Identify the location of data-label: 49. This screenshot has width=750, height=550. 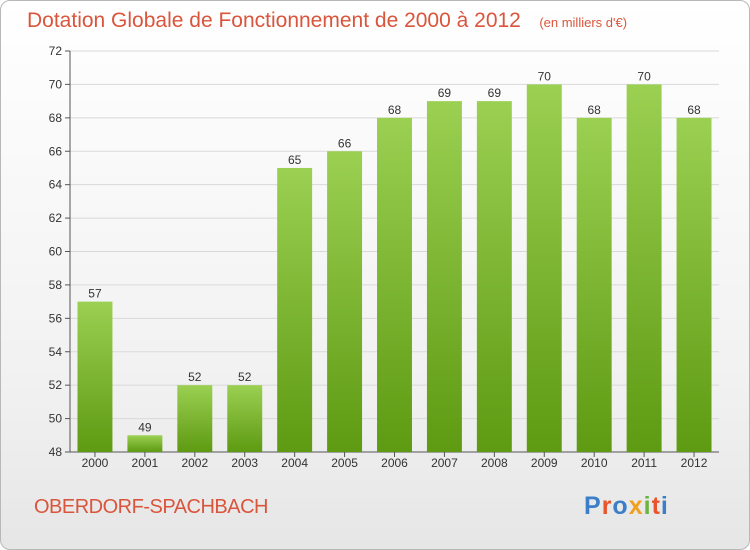
(145, 427).